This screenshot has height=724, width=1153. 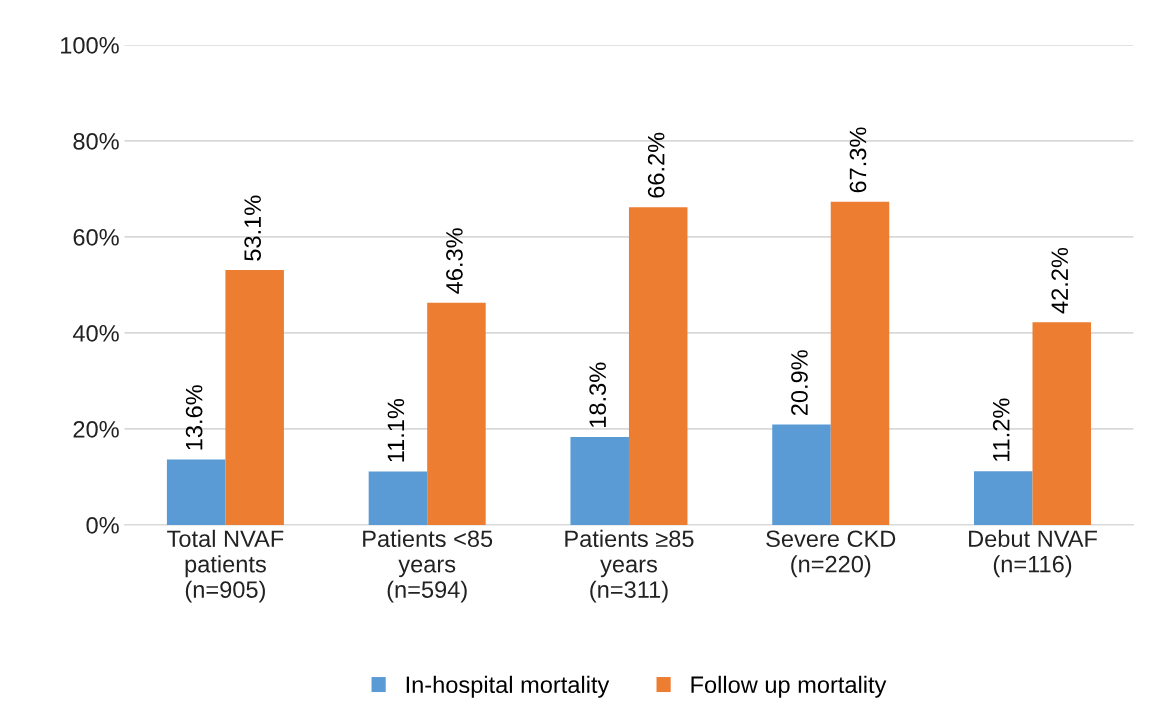 What do you see at coordinates (858, 160) in the screenshot?
I see `data-label: 67.3%` at bounding box center [858, 160].